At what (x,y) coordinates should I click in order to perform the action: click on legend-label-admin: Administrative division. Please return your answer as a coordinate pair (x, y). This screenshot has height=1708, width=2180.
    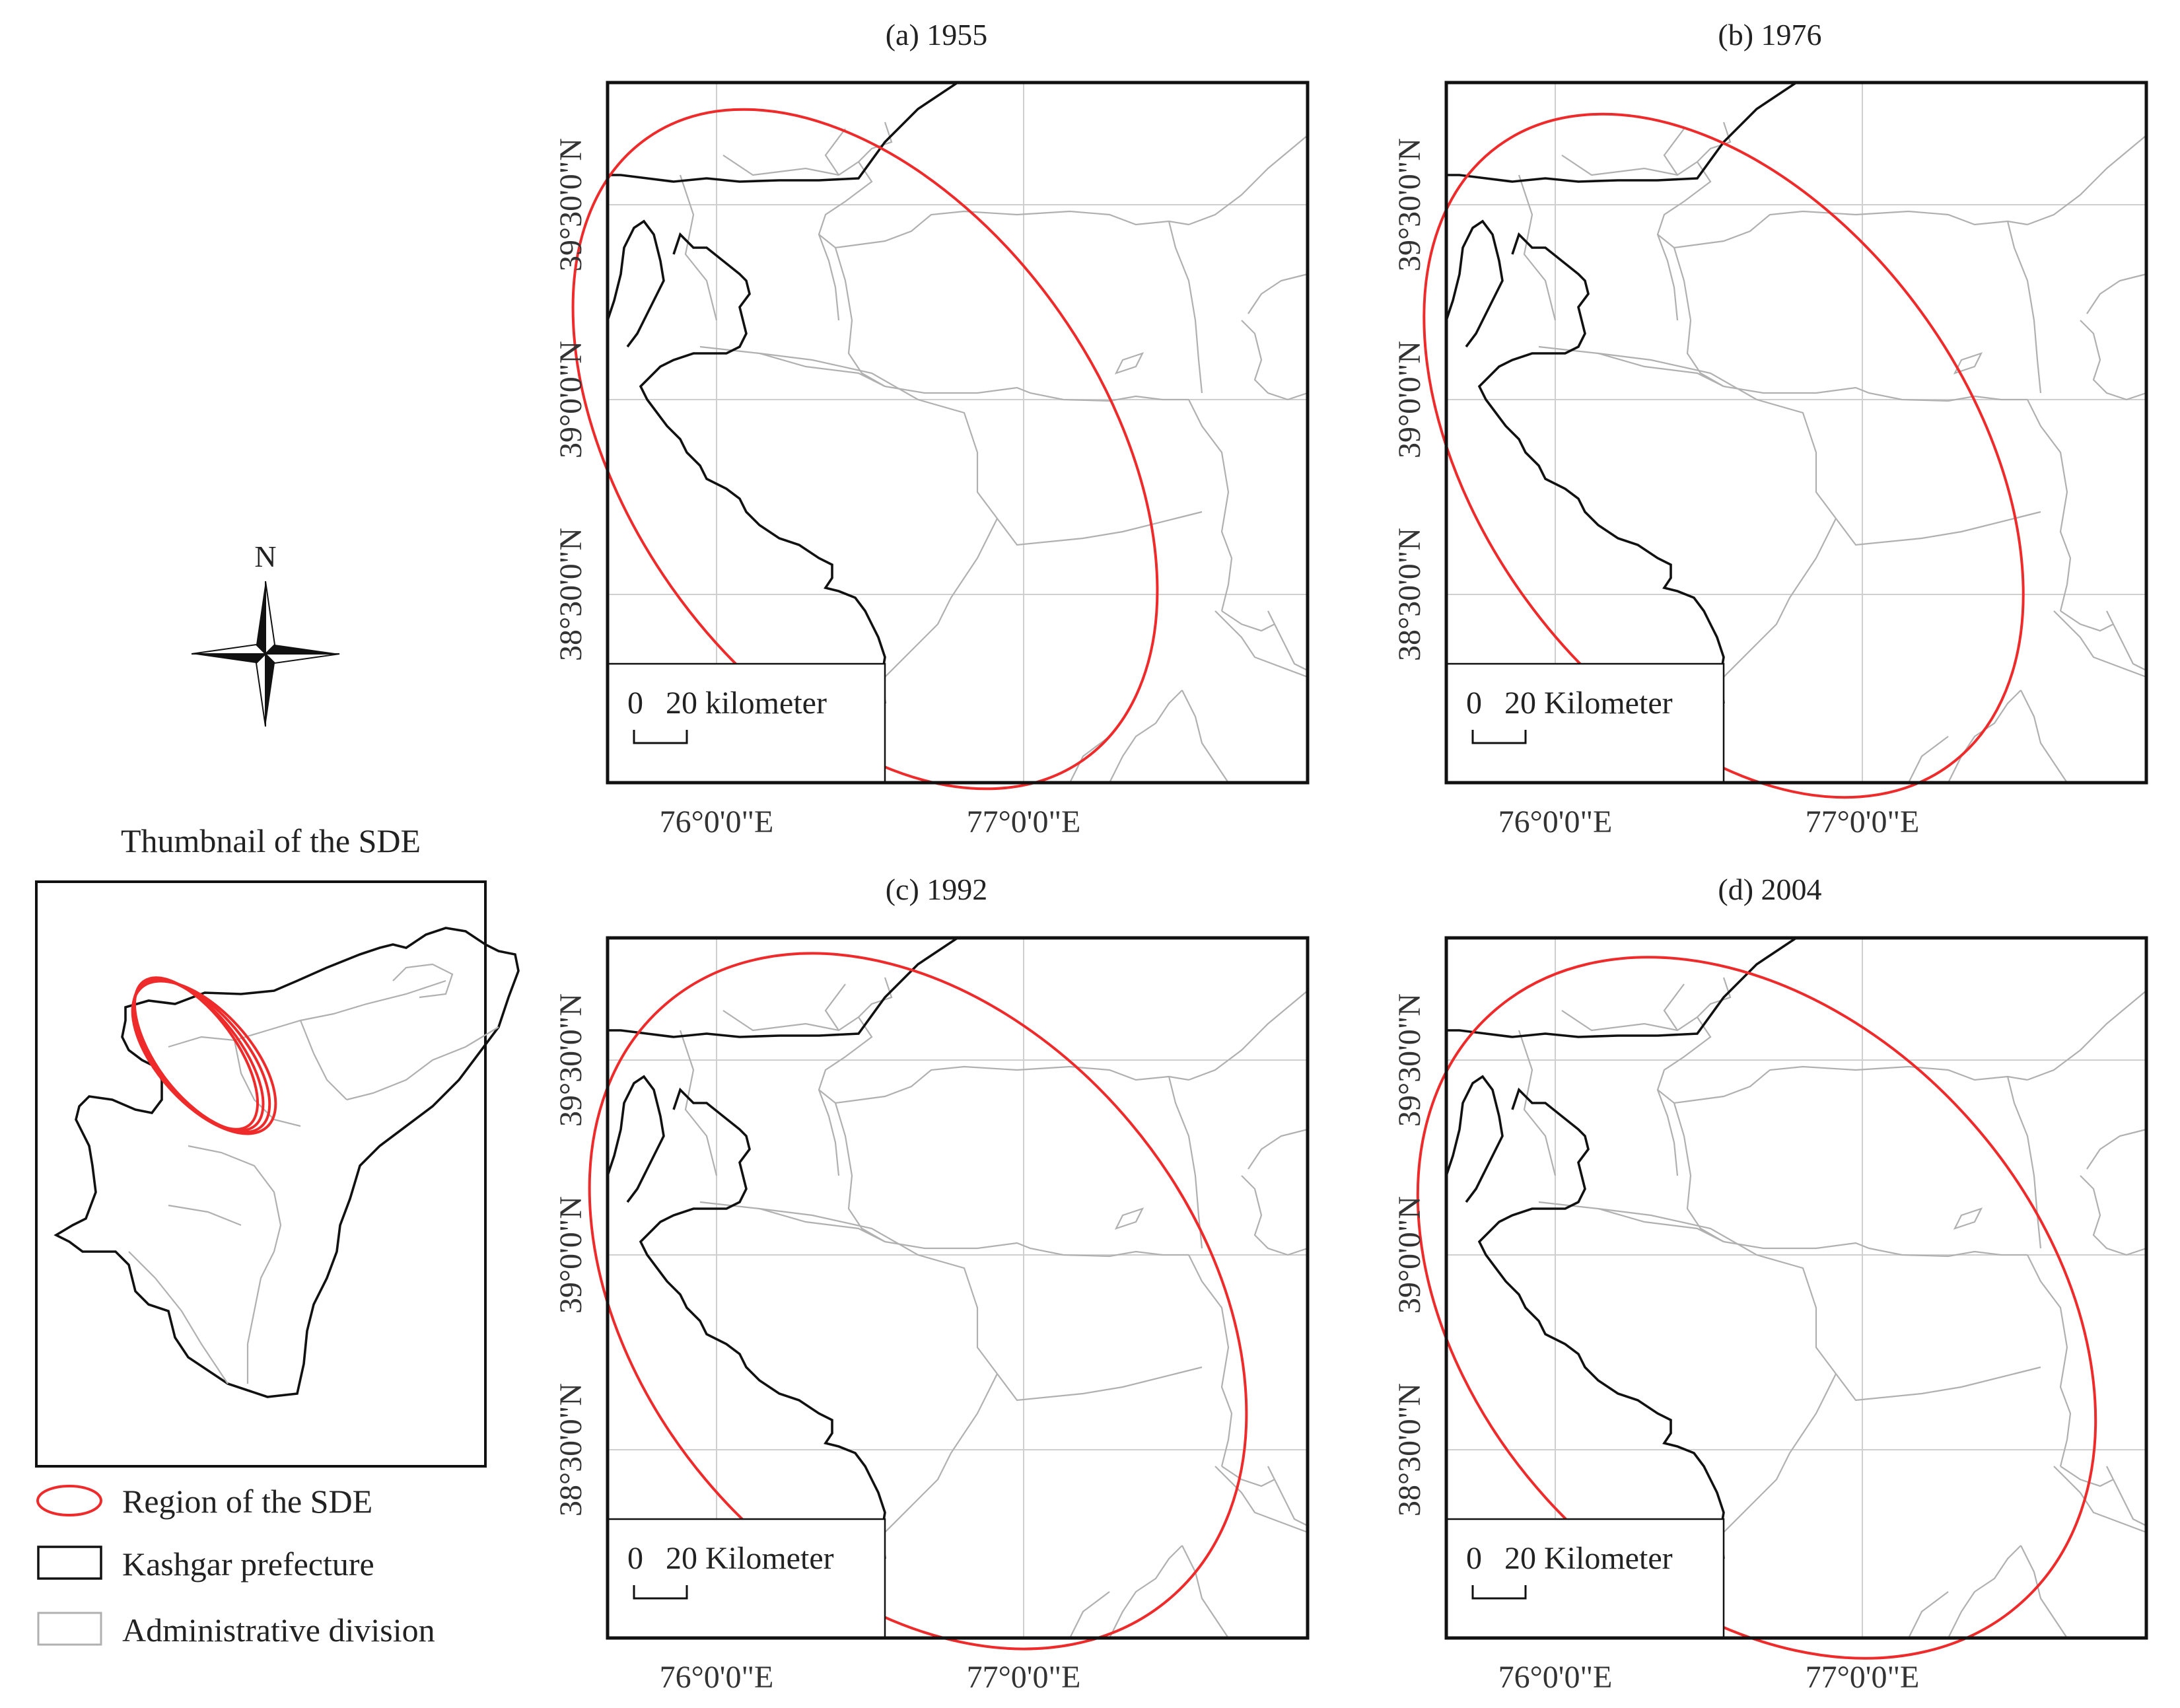
    Looking at the image, I should click on (278, 1630).